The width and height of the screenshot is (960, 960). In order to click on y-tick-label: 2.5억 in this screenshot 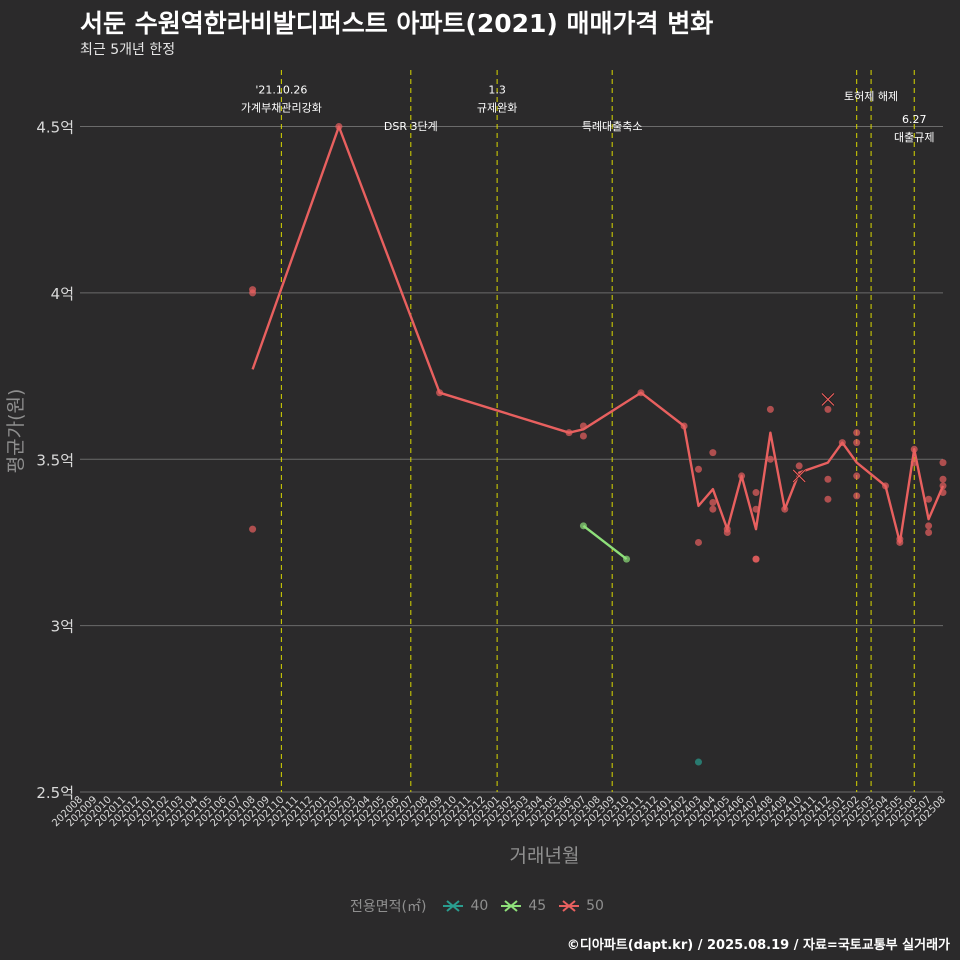, I will do `click(55, 793)`.